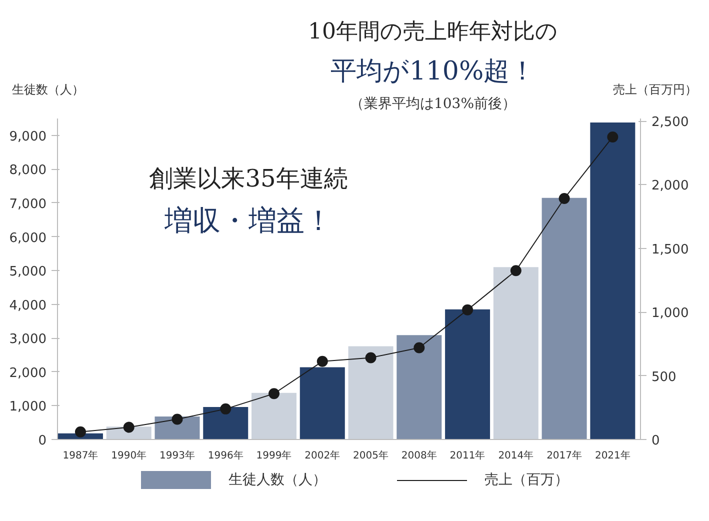 This screenshot has width=709, height=521. Describe the element at coordinates (80, 456) in the screenshot. I see `x-tick-label: 1987年` at that location.